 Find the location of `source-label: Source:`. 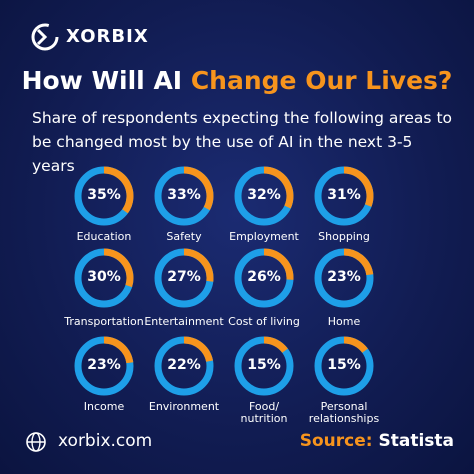

source-label: Source: is located at coordinates (336, 441).